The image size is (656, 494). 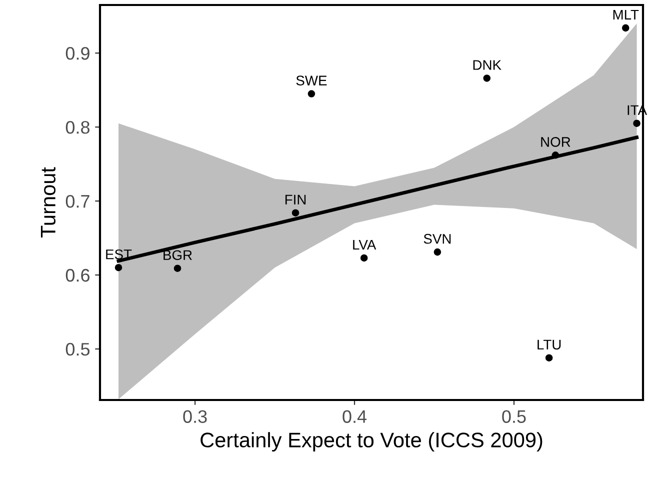 What do you see at coordinates (311, 81) in the screenshot?
I see `annotation: SWE` at bounding box center [311, 81].